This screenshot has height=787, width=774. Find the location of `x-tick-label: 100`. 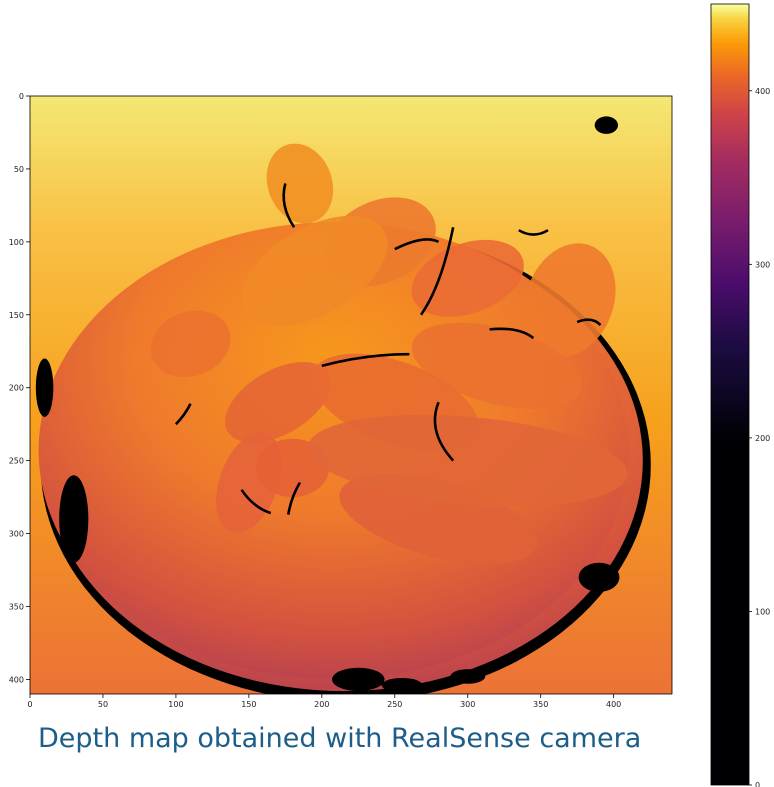

x-tick-label: 100 is located at coordinates (175, 704).